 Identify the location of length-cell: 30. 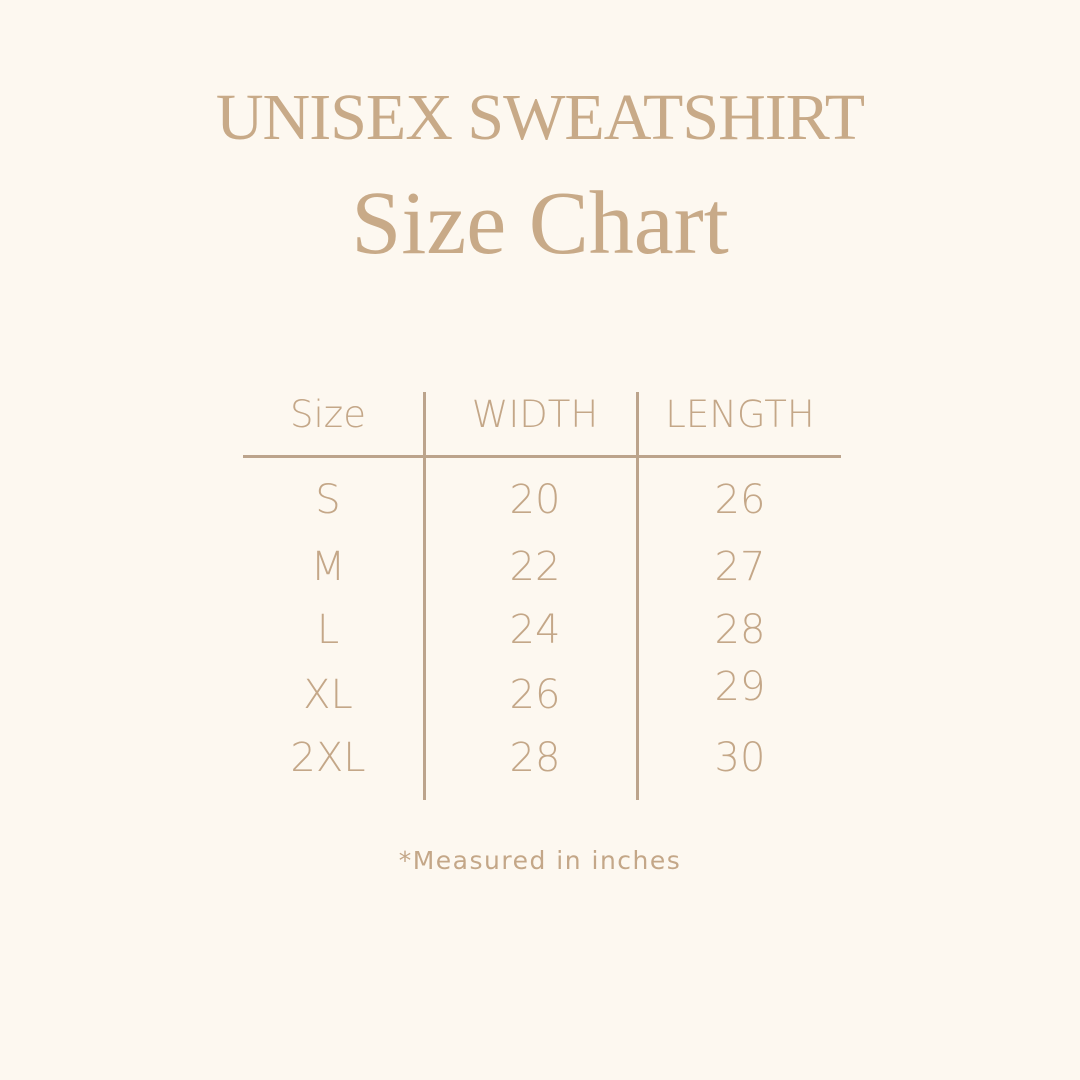
(740, 758).